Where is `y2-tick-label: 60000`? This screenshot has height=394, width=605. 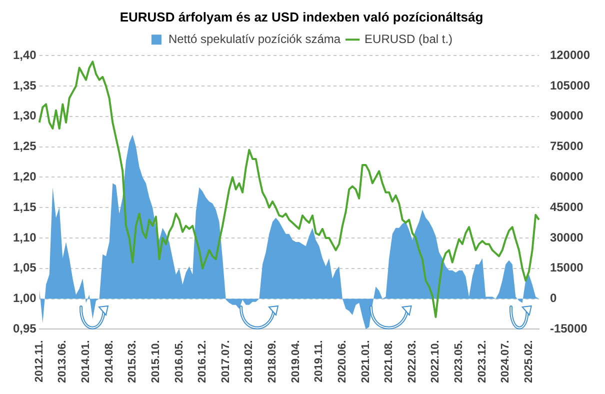
y2-tick-label: 60000 is located at coordinates (567, 177).